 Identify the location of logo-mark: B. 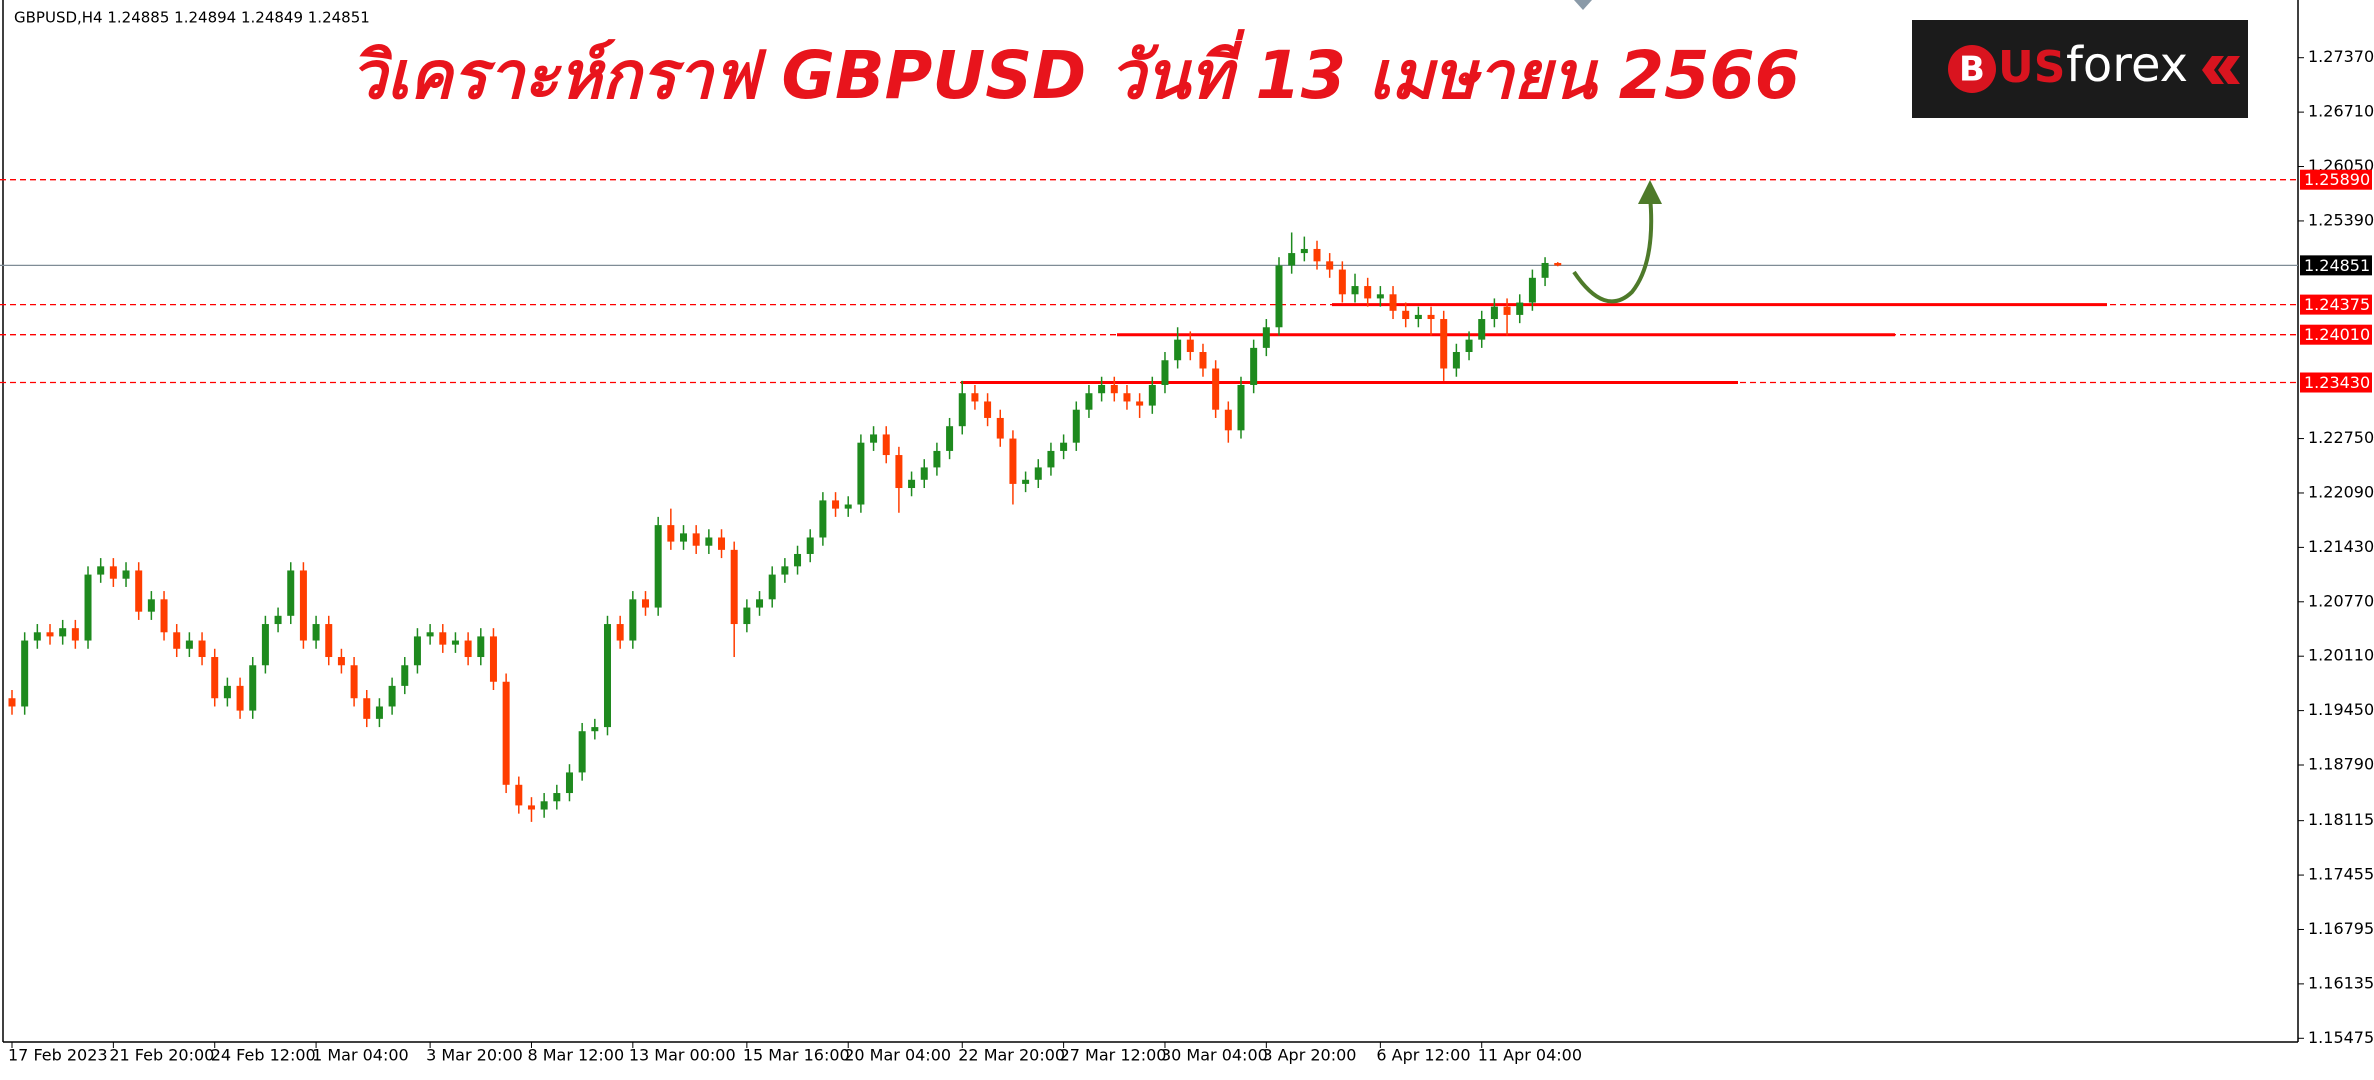
(1972, 70).